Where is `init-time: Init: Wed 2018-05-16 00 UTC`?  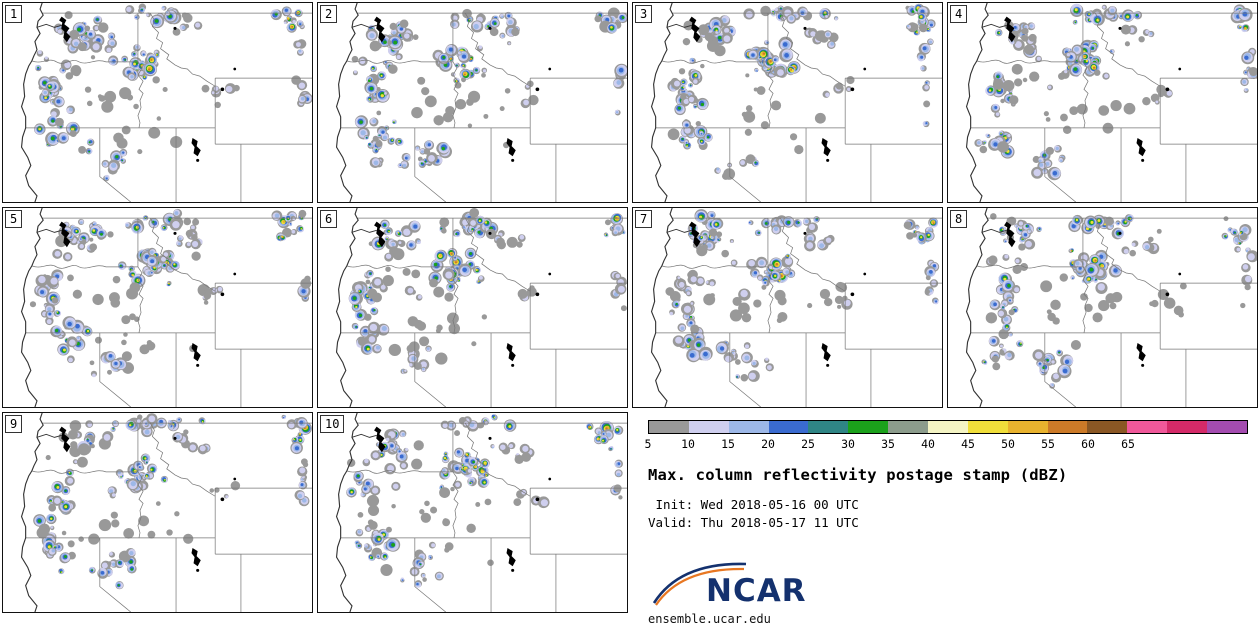
init-time: Init: Wed 2018-05-16 00 UTC is located at coordinates (753, 504).